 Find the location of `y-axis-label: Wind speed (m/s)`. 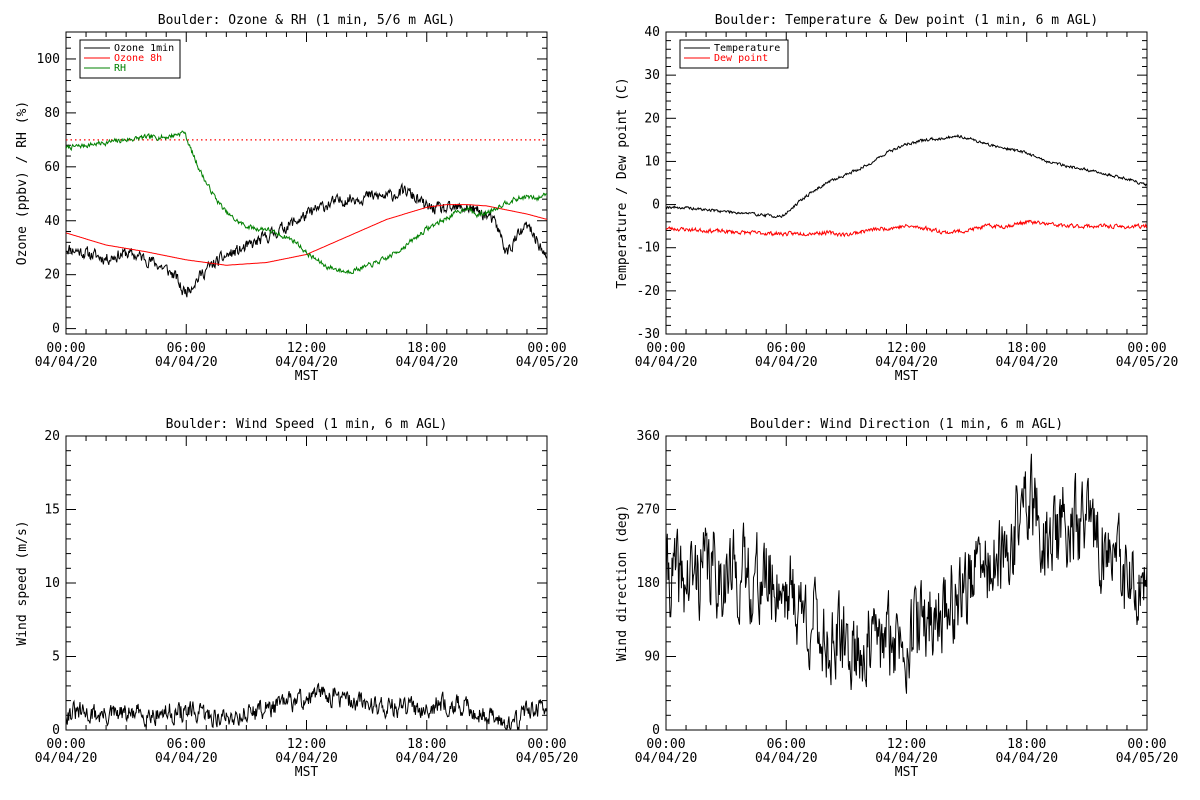

y-axis-label: Wind speed (m/s) is located at coordinates (22, 582).